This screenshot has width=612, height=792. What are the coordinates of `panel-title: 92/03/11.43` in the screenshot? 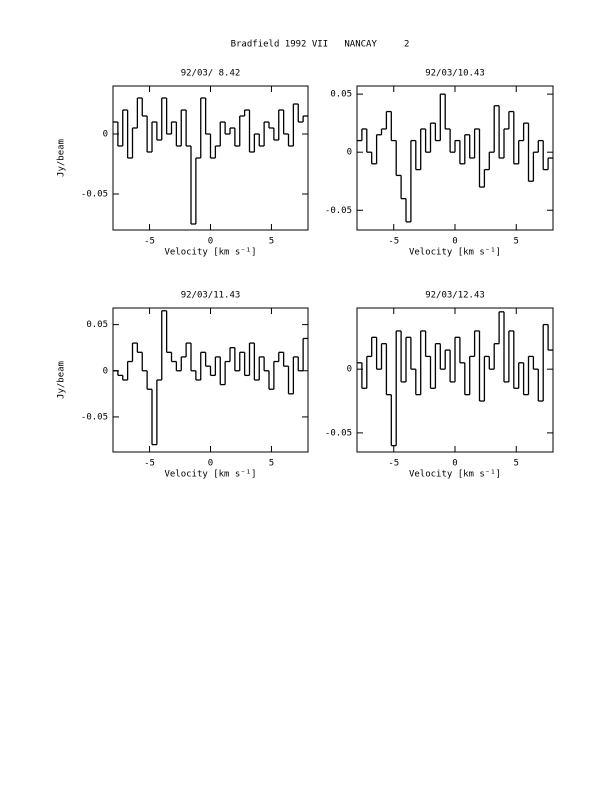 It's located at (211, 296).